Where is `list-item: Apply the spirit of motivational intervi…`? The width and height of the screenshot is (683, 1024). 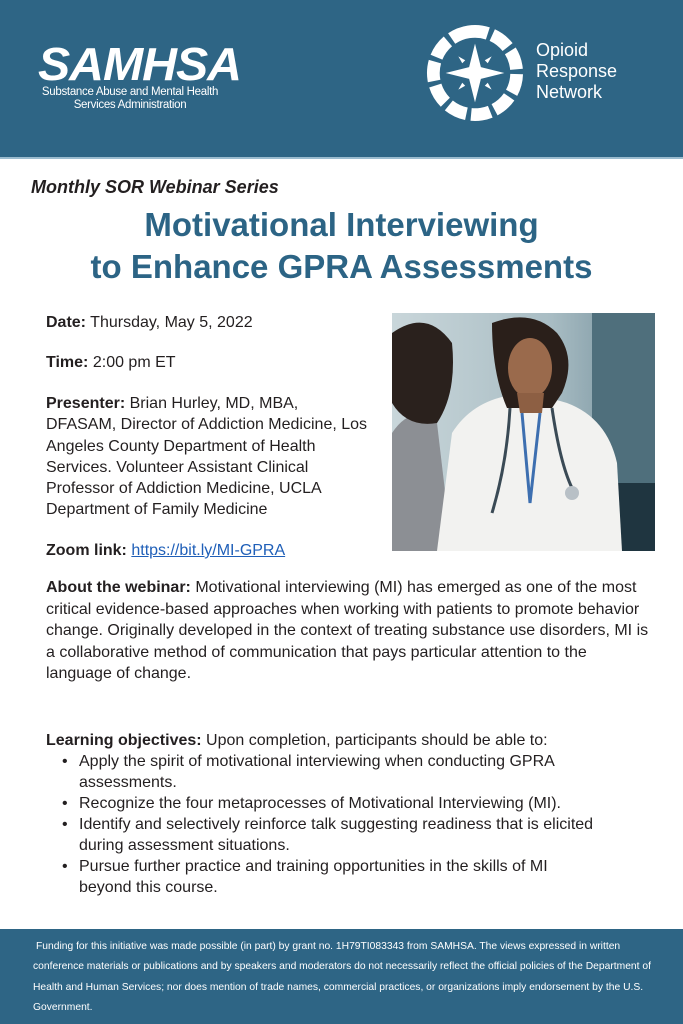
list-item: Apply the spirit of motivational intervi… is located at coordinates (322, 772).